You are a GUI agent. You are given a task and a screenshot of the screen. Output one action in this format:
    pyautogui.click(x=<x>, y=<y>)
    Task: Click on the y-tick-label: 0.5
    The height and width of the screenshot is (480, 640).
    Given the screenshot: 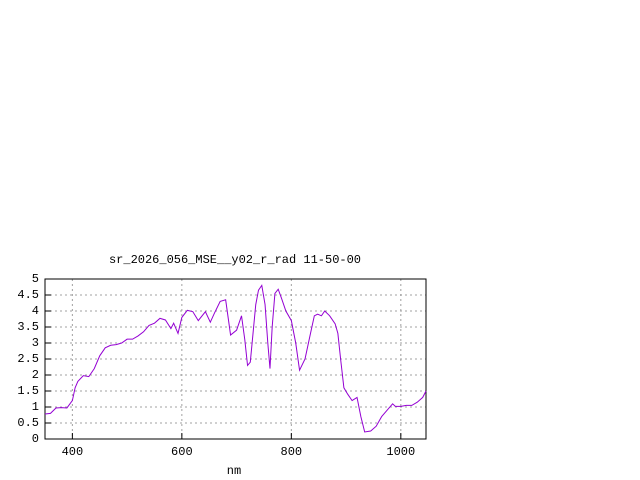 What is the action you would take?
    pyautogui.click(x=28, y=423)
    